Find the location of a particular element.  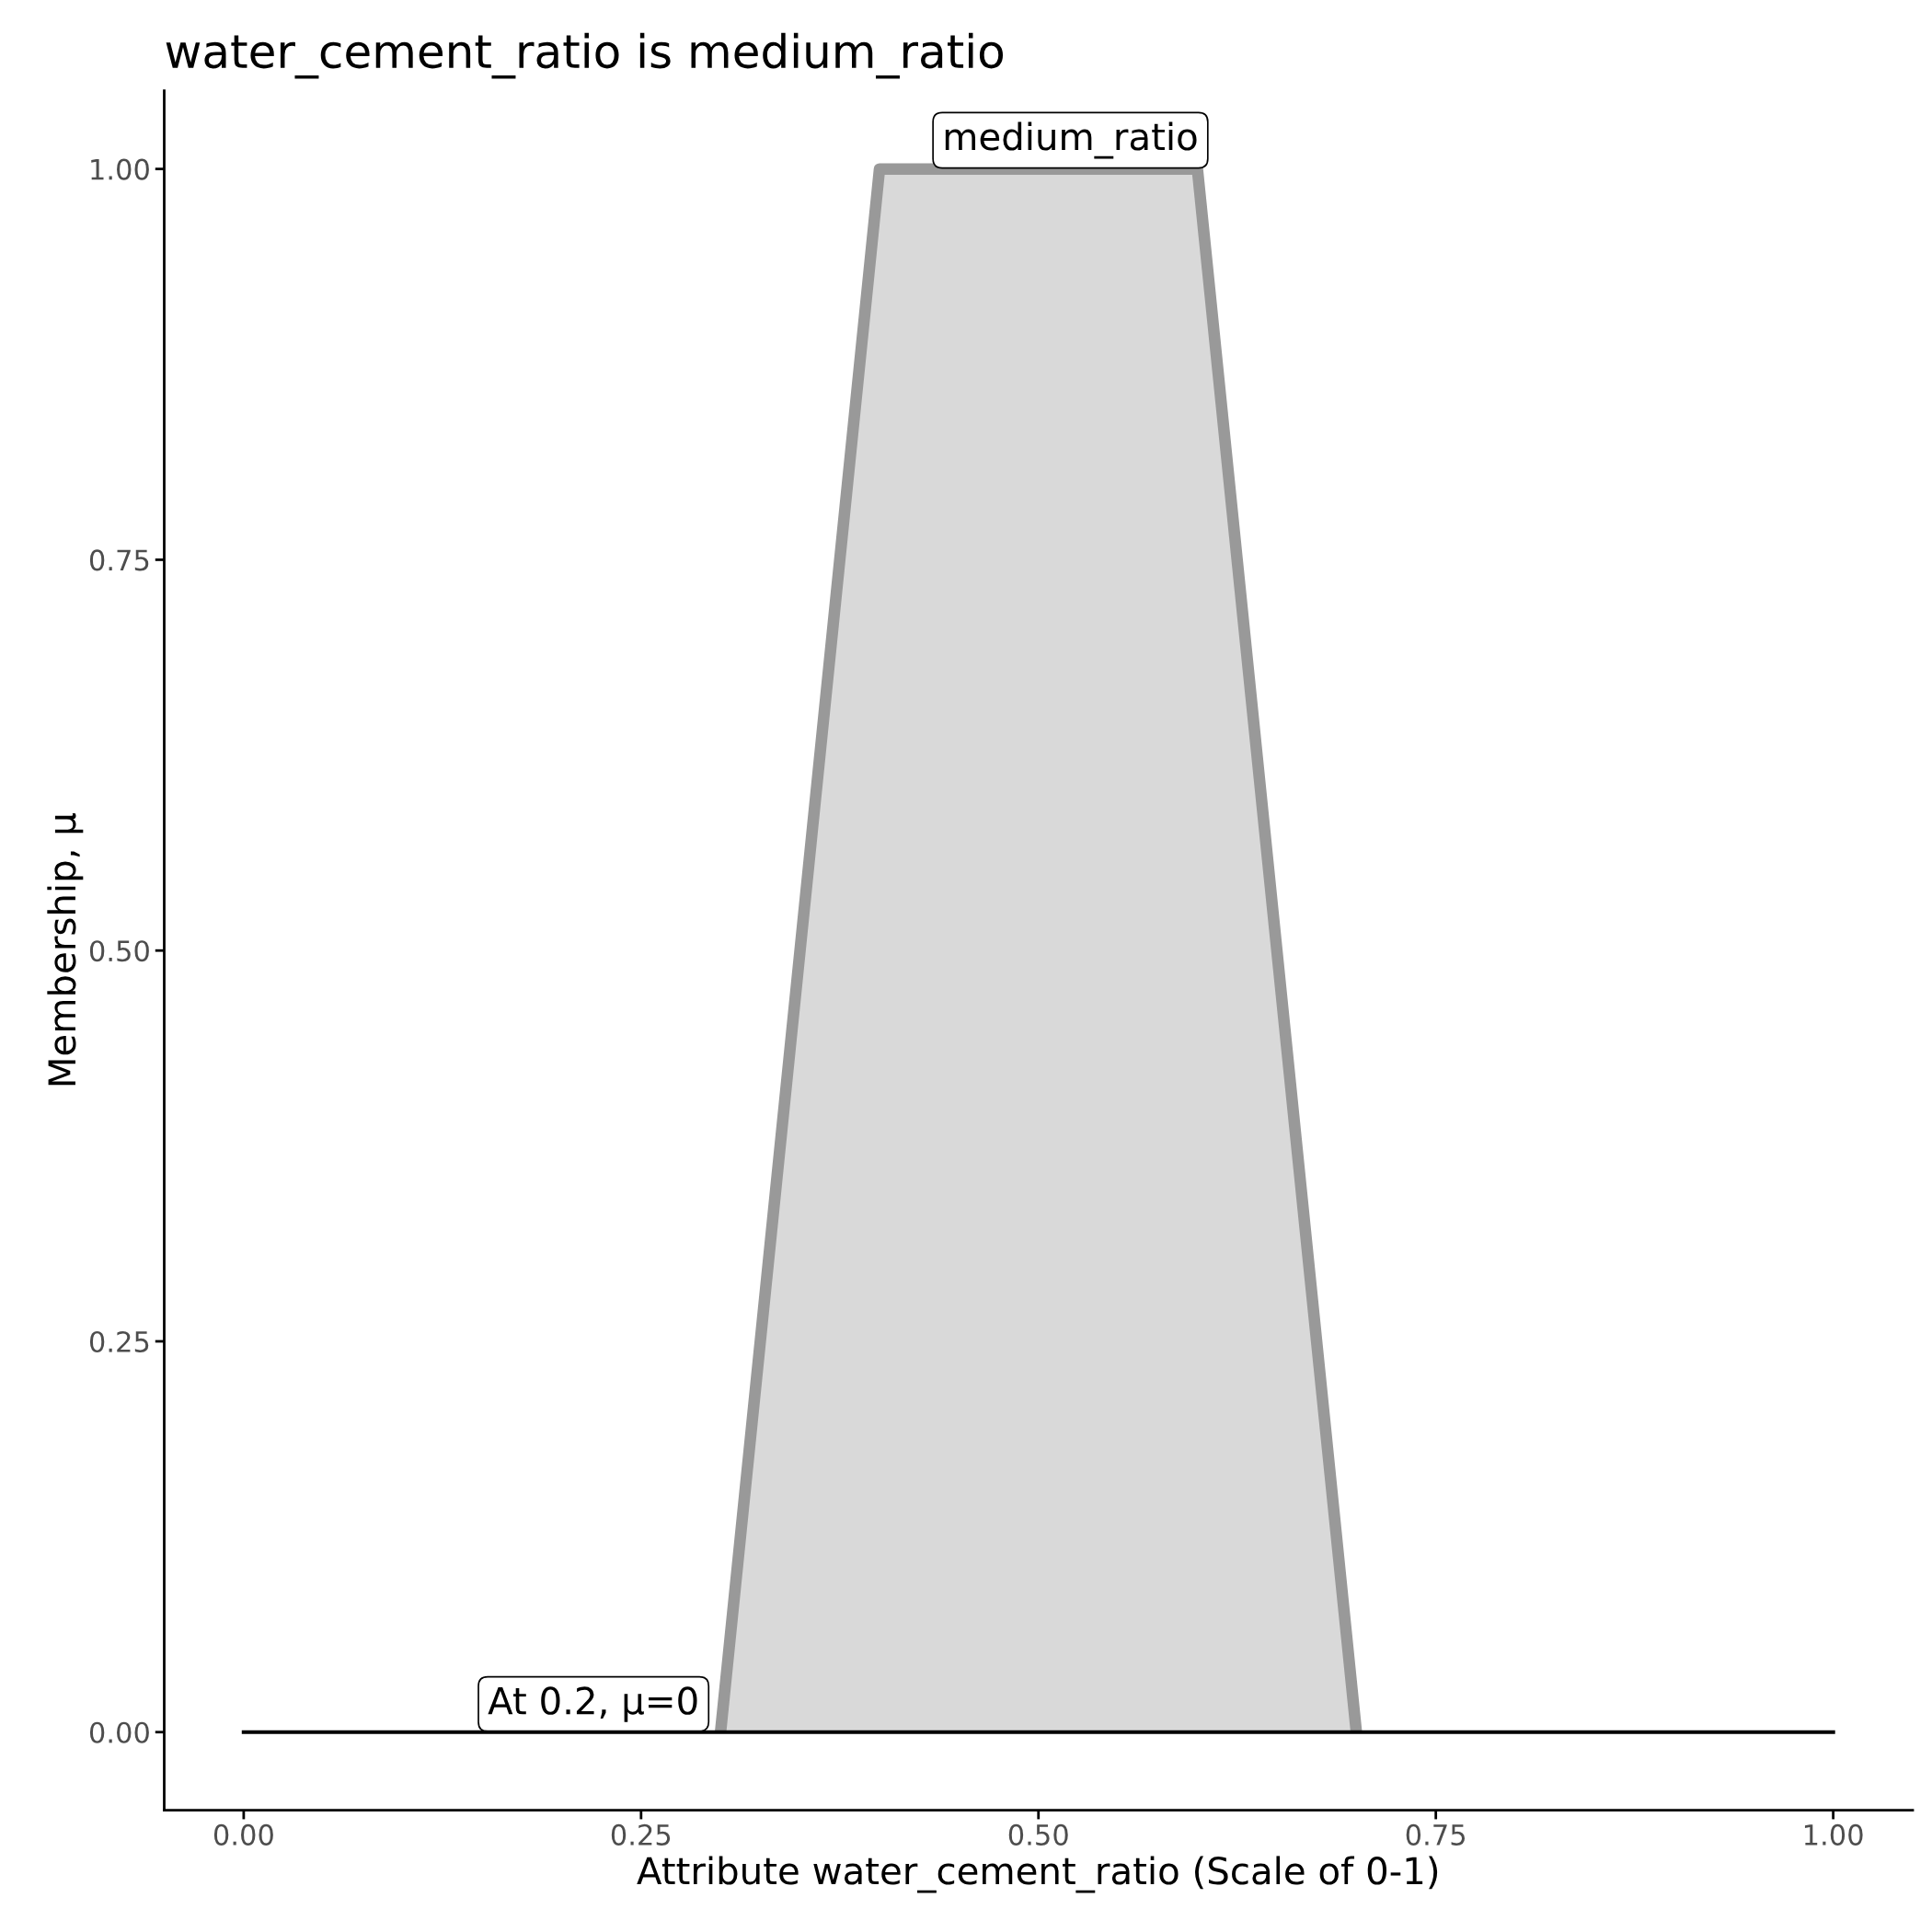

annotation: At 0.2, μ=0 is located at coordinates (592, 1704).